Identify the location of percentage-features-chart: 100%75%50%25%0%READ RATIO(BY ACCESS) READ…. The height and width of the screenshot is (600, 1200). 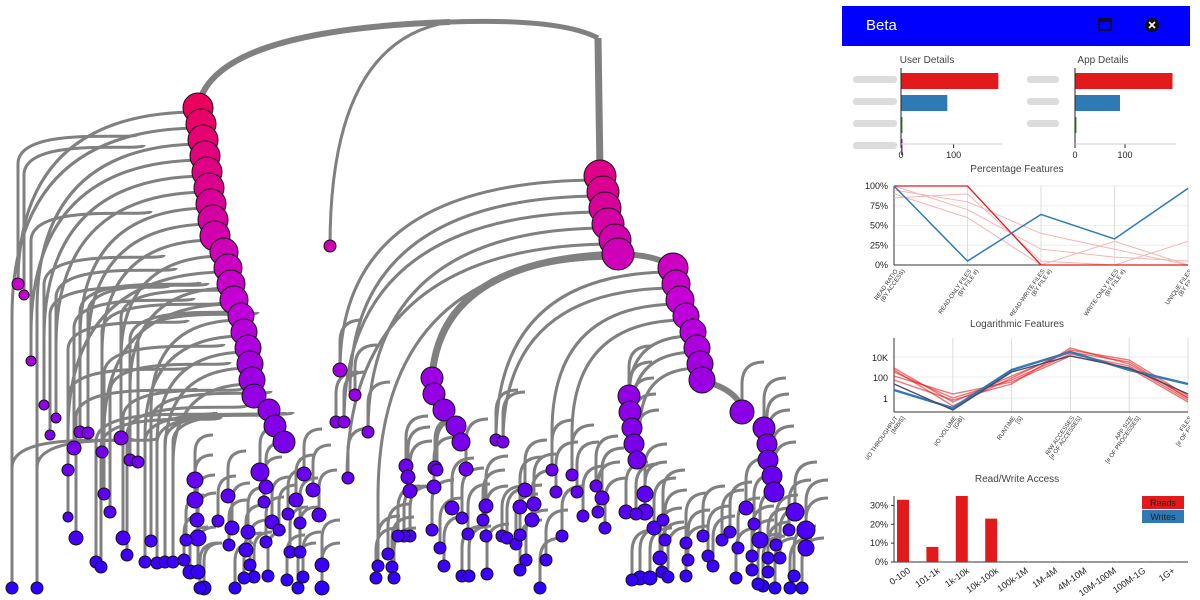
(1016, 246).